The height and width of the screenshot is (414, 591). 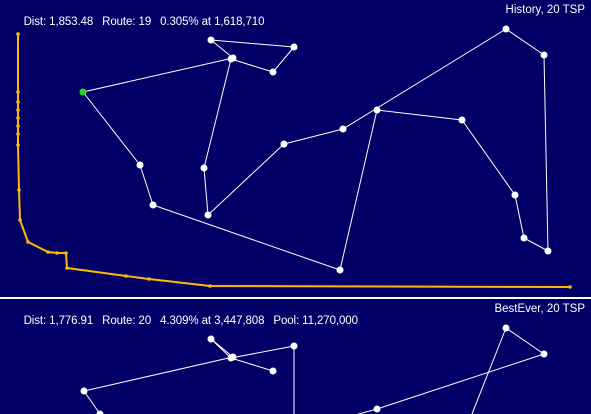 I want to click on bestever-route: Route: 20, so click(x=127, y=321).